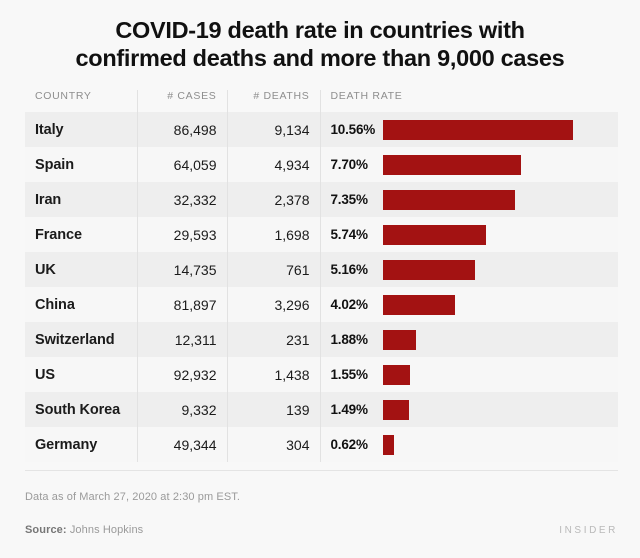 This screenshot has height=558, width=640. I want to click on source-label: Source:, so click(46, 530).